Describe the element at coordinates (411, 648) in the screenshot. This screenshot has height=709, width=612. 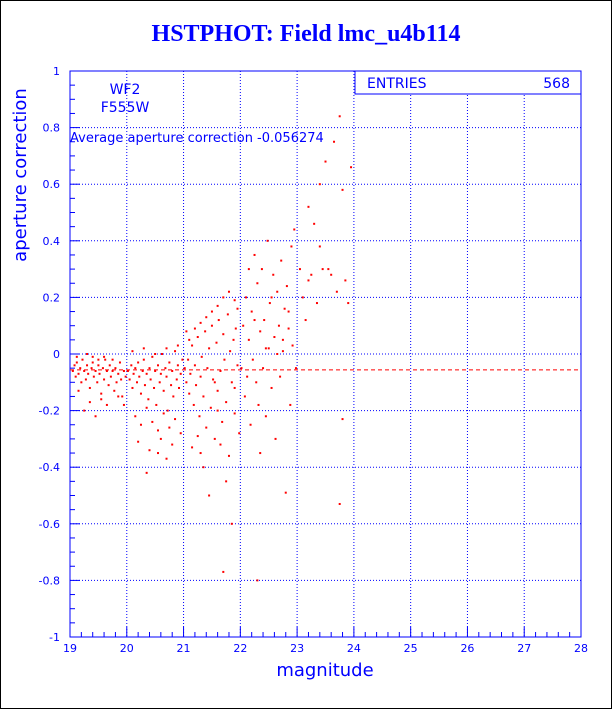
I see `x-tick-label: 25` at that location.